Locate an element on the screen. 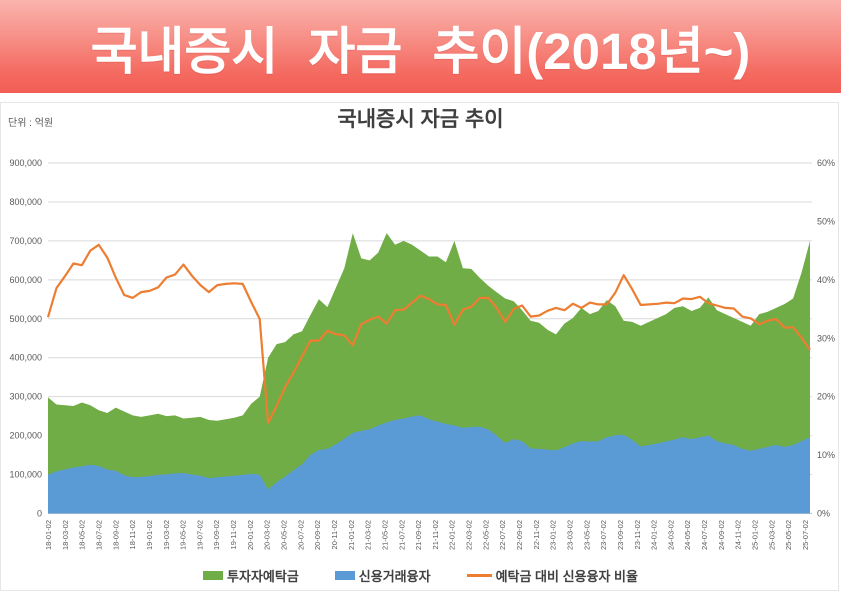 This screenshot has width=841, height=595. x-axis-label: 23-05-02 is located at coordinates (586, 535).